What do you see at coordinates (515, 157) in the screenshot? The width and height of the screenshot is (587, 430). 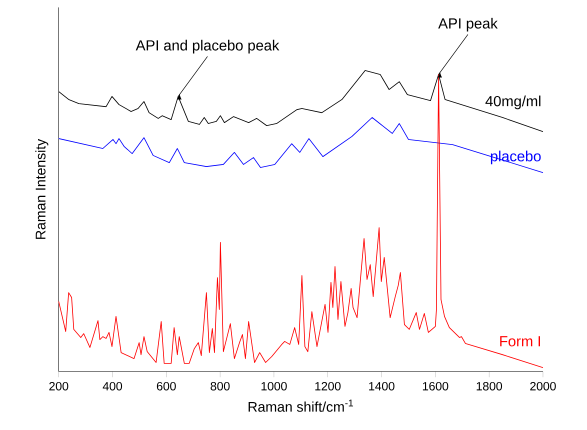 I see `series-label: placebo` at bounding box center [515, 157].